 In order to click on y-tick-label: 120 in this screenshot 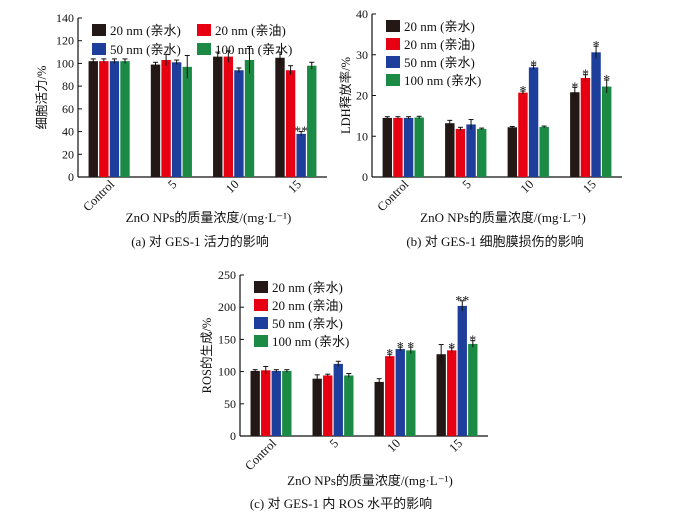, I will do `click(65, 41)`.